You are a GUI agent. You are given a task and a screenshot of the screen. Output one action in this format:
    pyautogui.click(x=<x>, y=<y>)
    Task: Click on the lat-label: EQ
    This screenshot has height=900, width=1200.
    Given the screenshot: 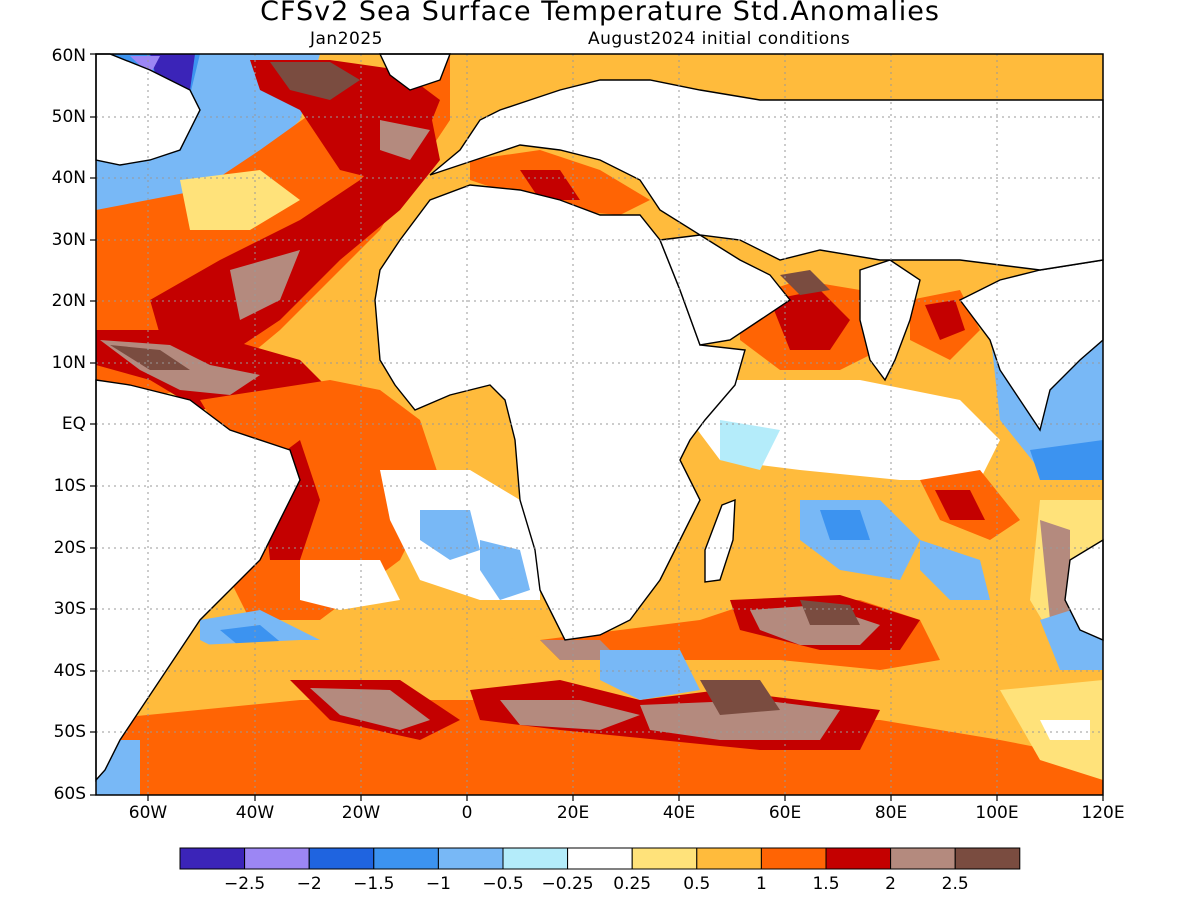 What is the action you would take?
    pyautogui.click(x=73, y=424)
    